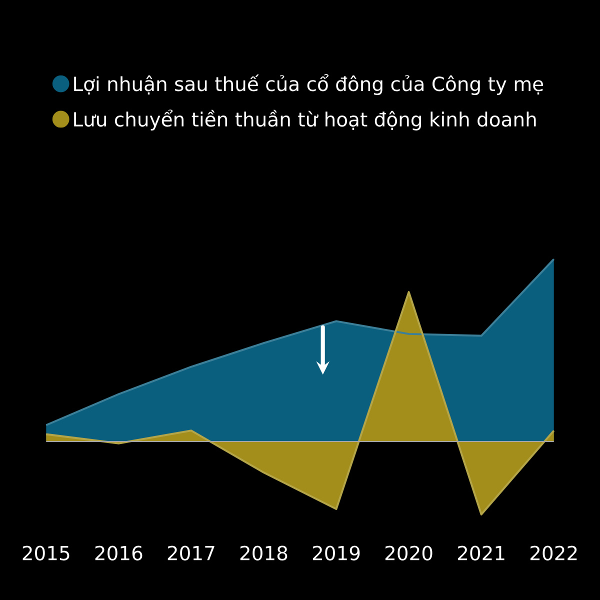  What do you see at coordinates (408, 553) in the screenshot?
I see `x-tick-label: 2020` at bounding box center [408, 553].